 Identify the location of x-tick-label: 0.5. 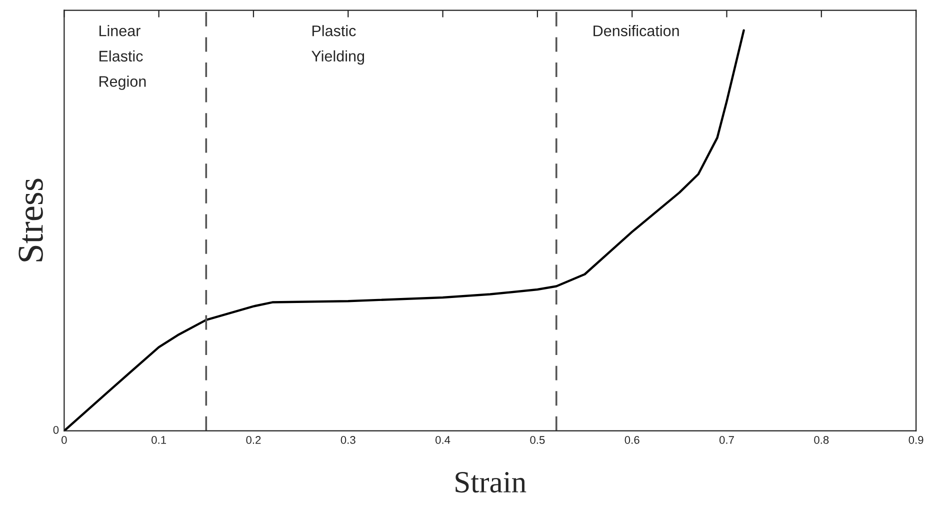
(537, 440).